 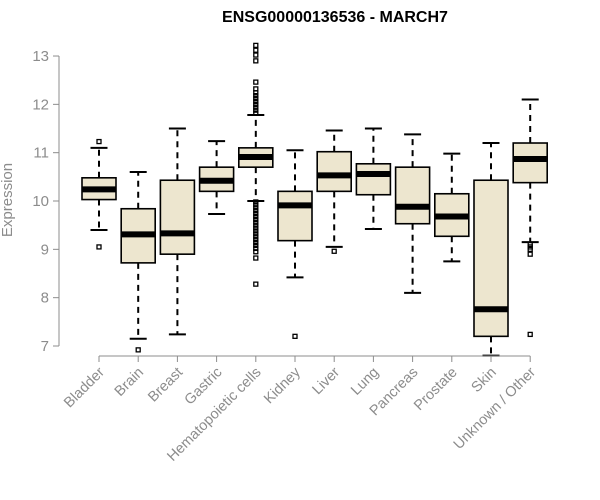 I want to click on y-tick-label: 7, so click(x=45, y=346).